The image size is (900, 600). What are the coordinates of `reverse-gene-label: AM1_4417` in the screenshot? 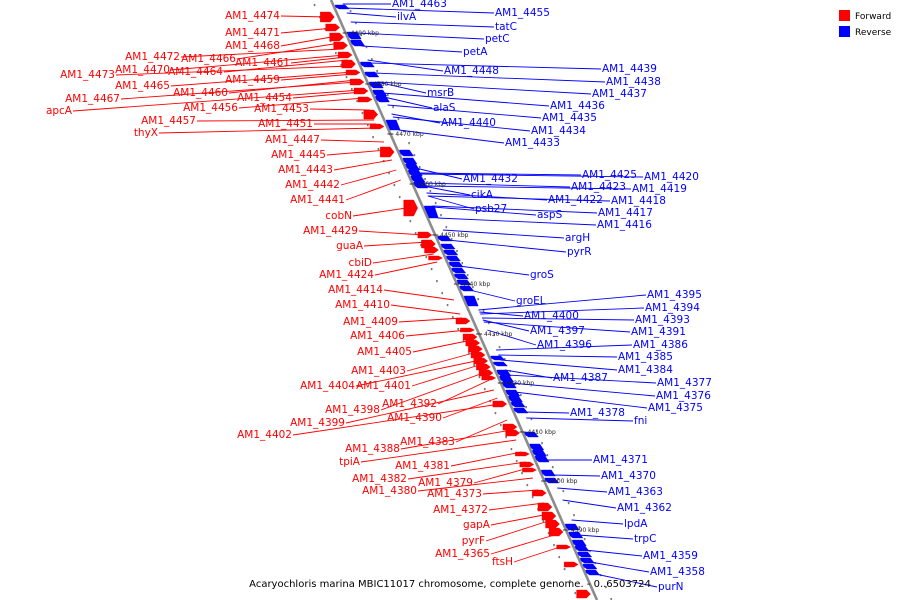 It's located at (625, 213).